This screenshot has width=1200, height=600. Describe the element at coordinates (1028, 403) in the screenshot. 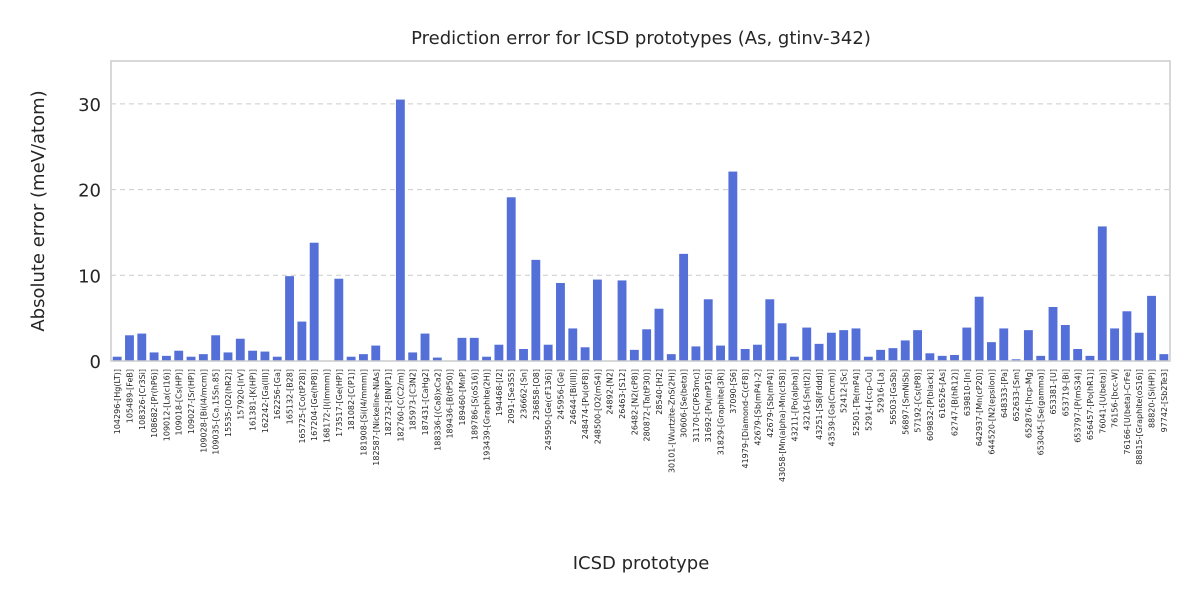

I see `x-tick-label: 652876-[hcp-Mg]` at that location.